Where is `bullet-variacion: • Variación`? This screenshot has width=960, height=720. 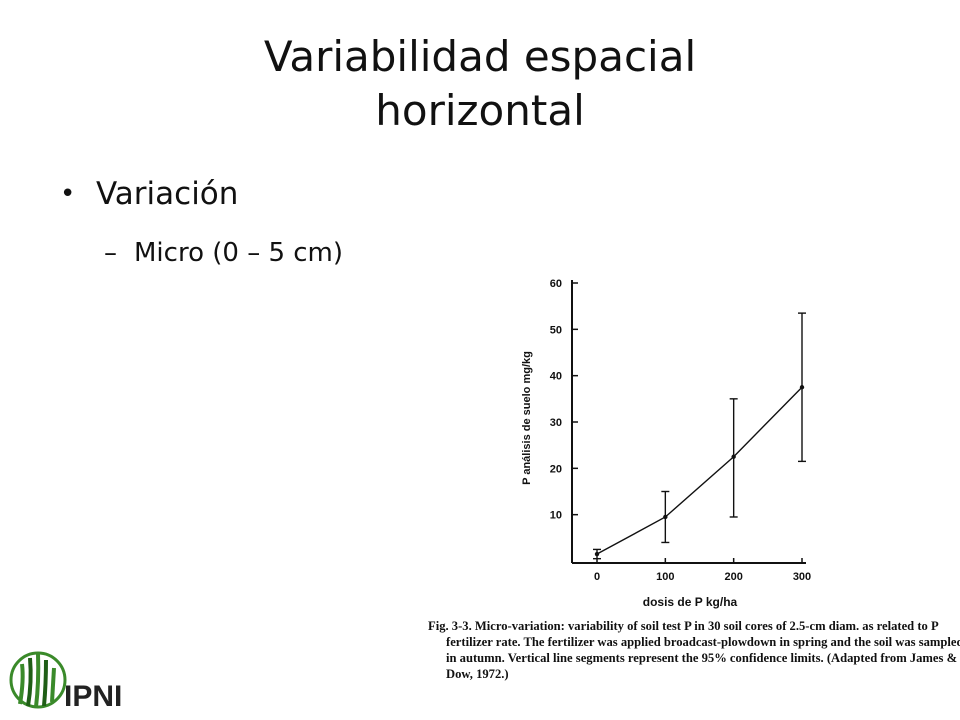
bullet-variacion: • Variación is located at coordinates (149, 194).